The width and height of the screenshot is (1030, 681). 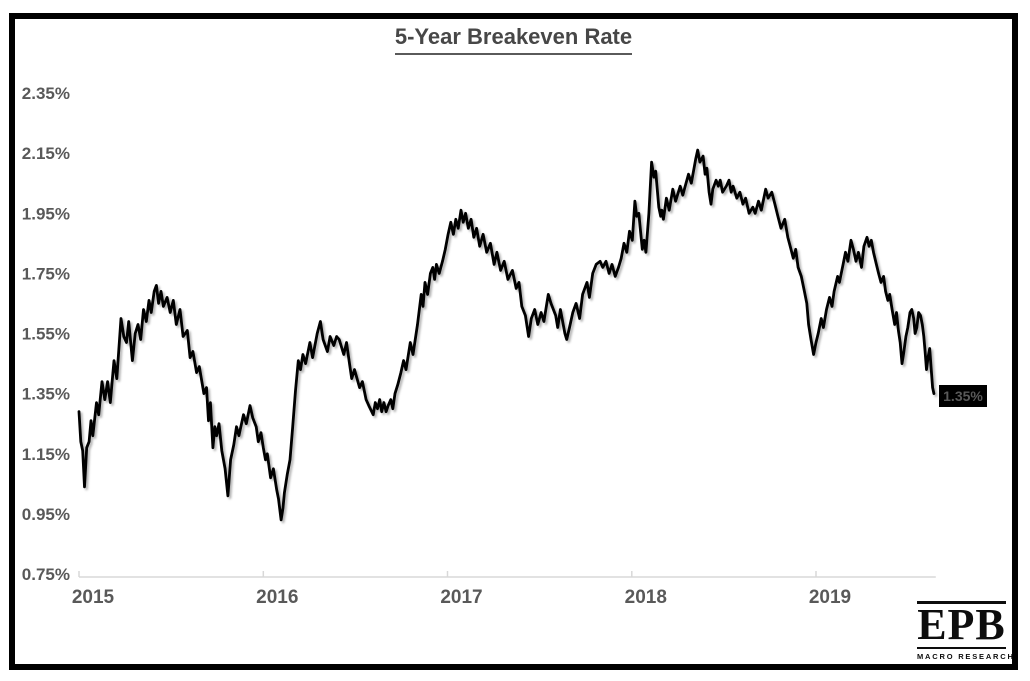 I want to click on chart-title-text: 5-Year Breakeven Rate, so click(x=513, y=39).